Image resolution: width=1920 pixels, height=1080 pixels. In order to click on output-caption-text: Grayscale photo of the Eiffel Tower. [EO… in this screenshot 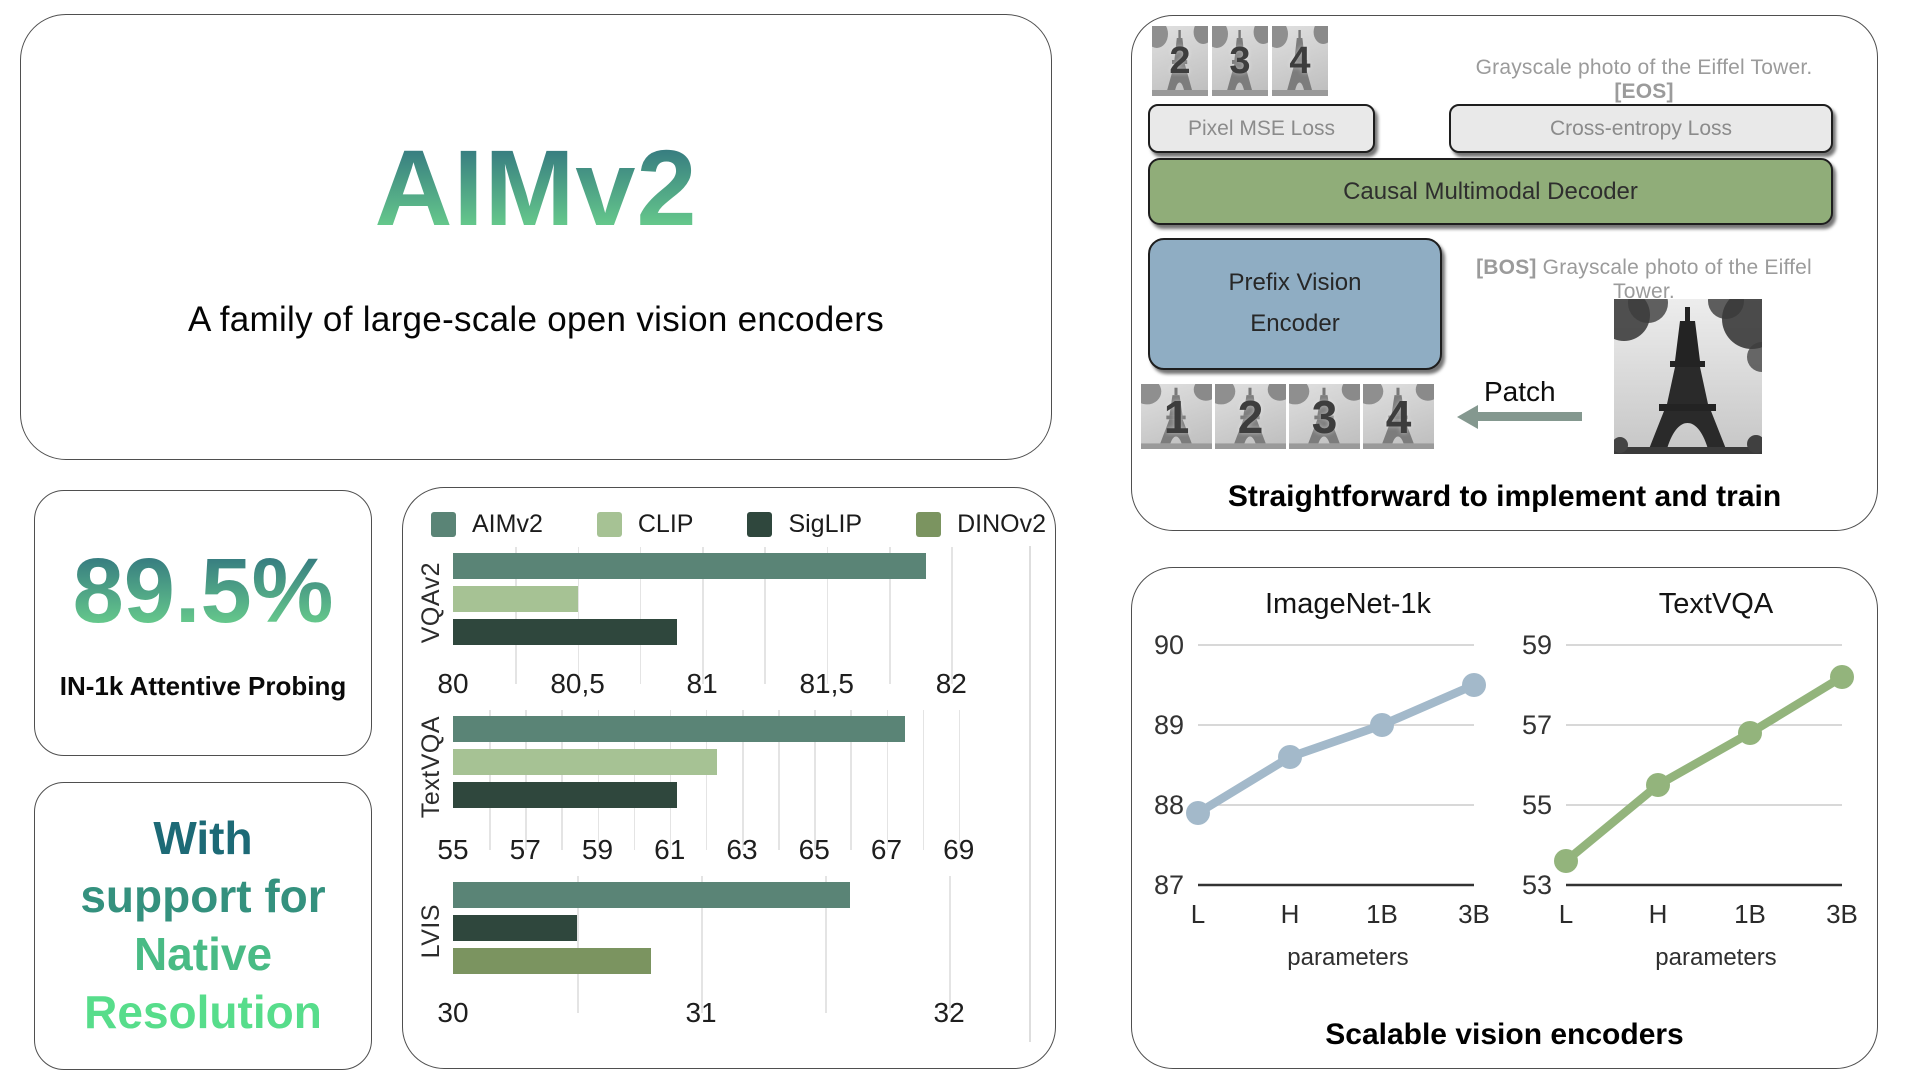, I will do `click(1644, 80)`.